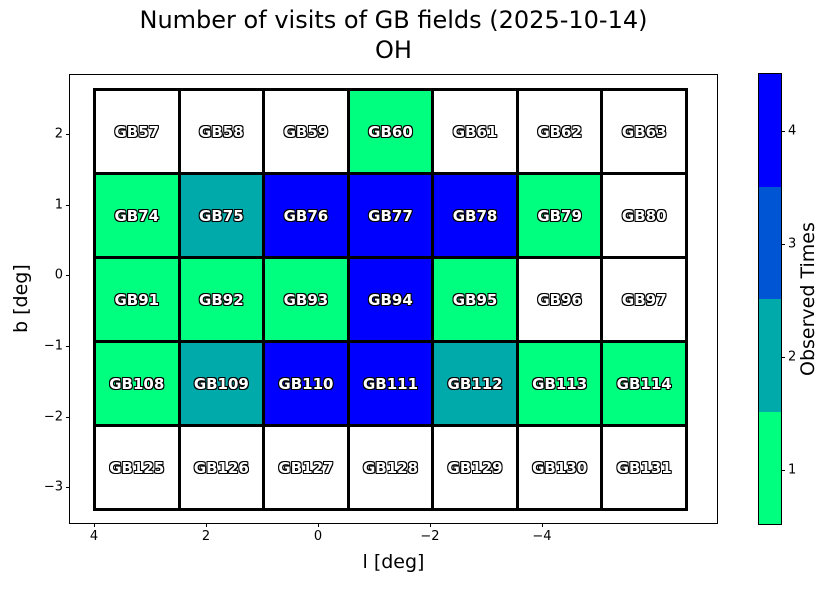  I want to click on field-cell-gb60: GB60, so click(390, 131).